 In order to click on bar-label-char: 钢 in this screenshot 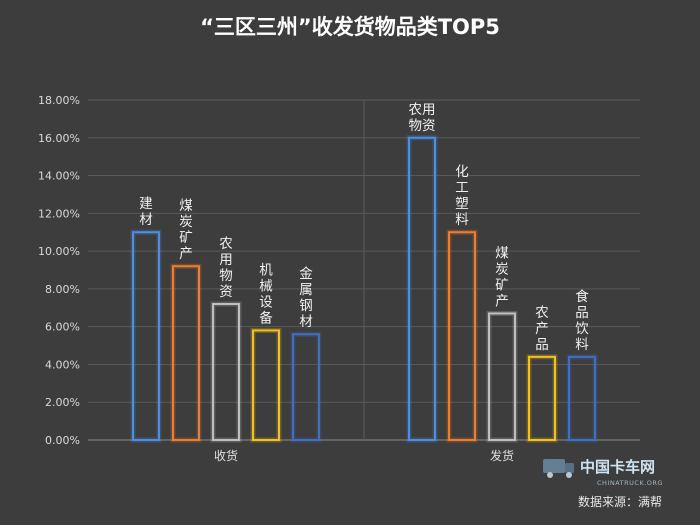, I will do `click(306, 306)`.